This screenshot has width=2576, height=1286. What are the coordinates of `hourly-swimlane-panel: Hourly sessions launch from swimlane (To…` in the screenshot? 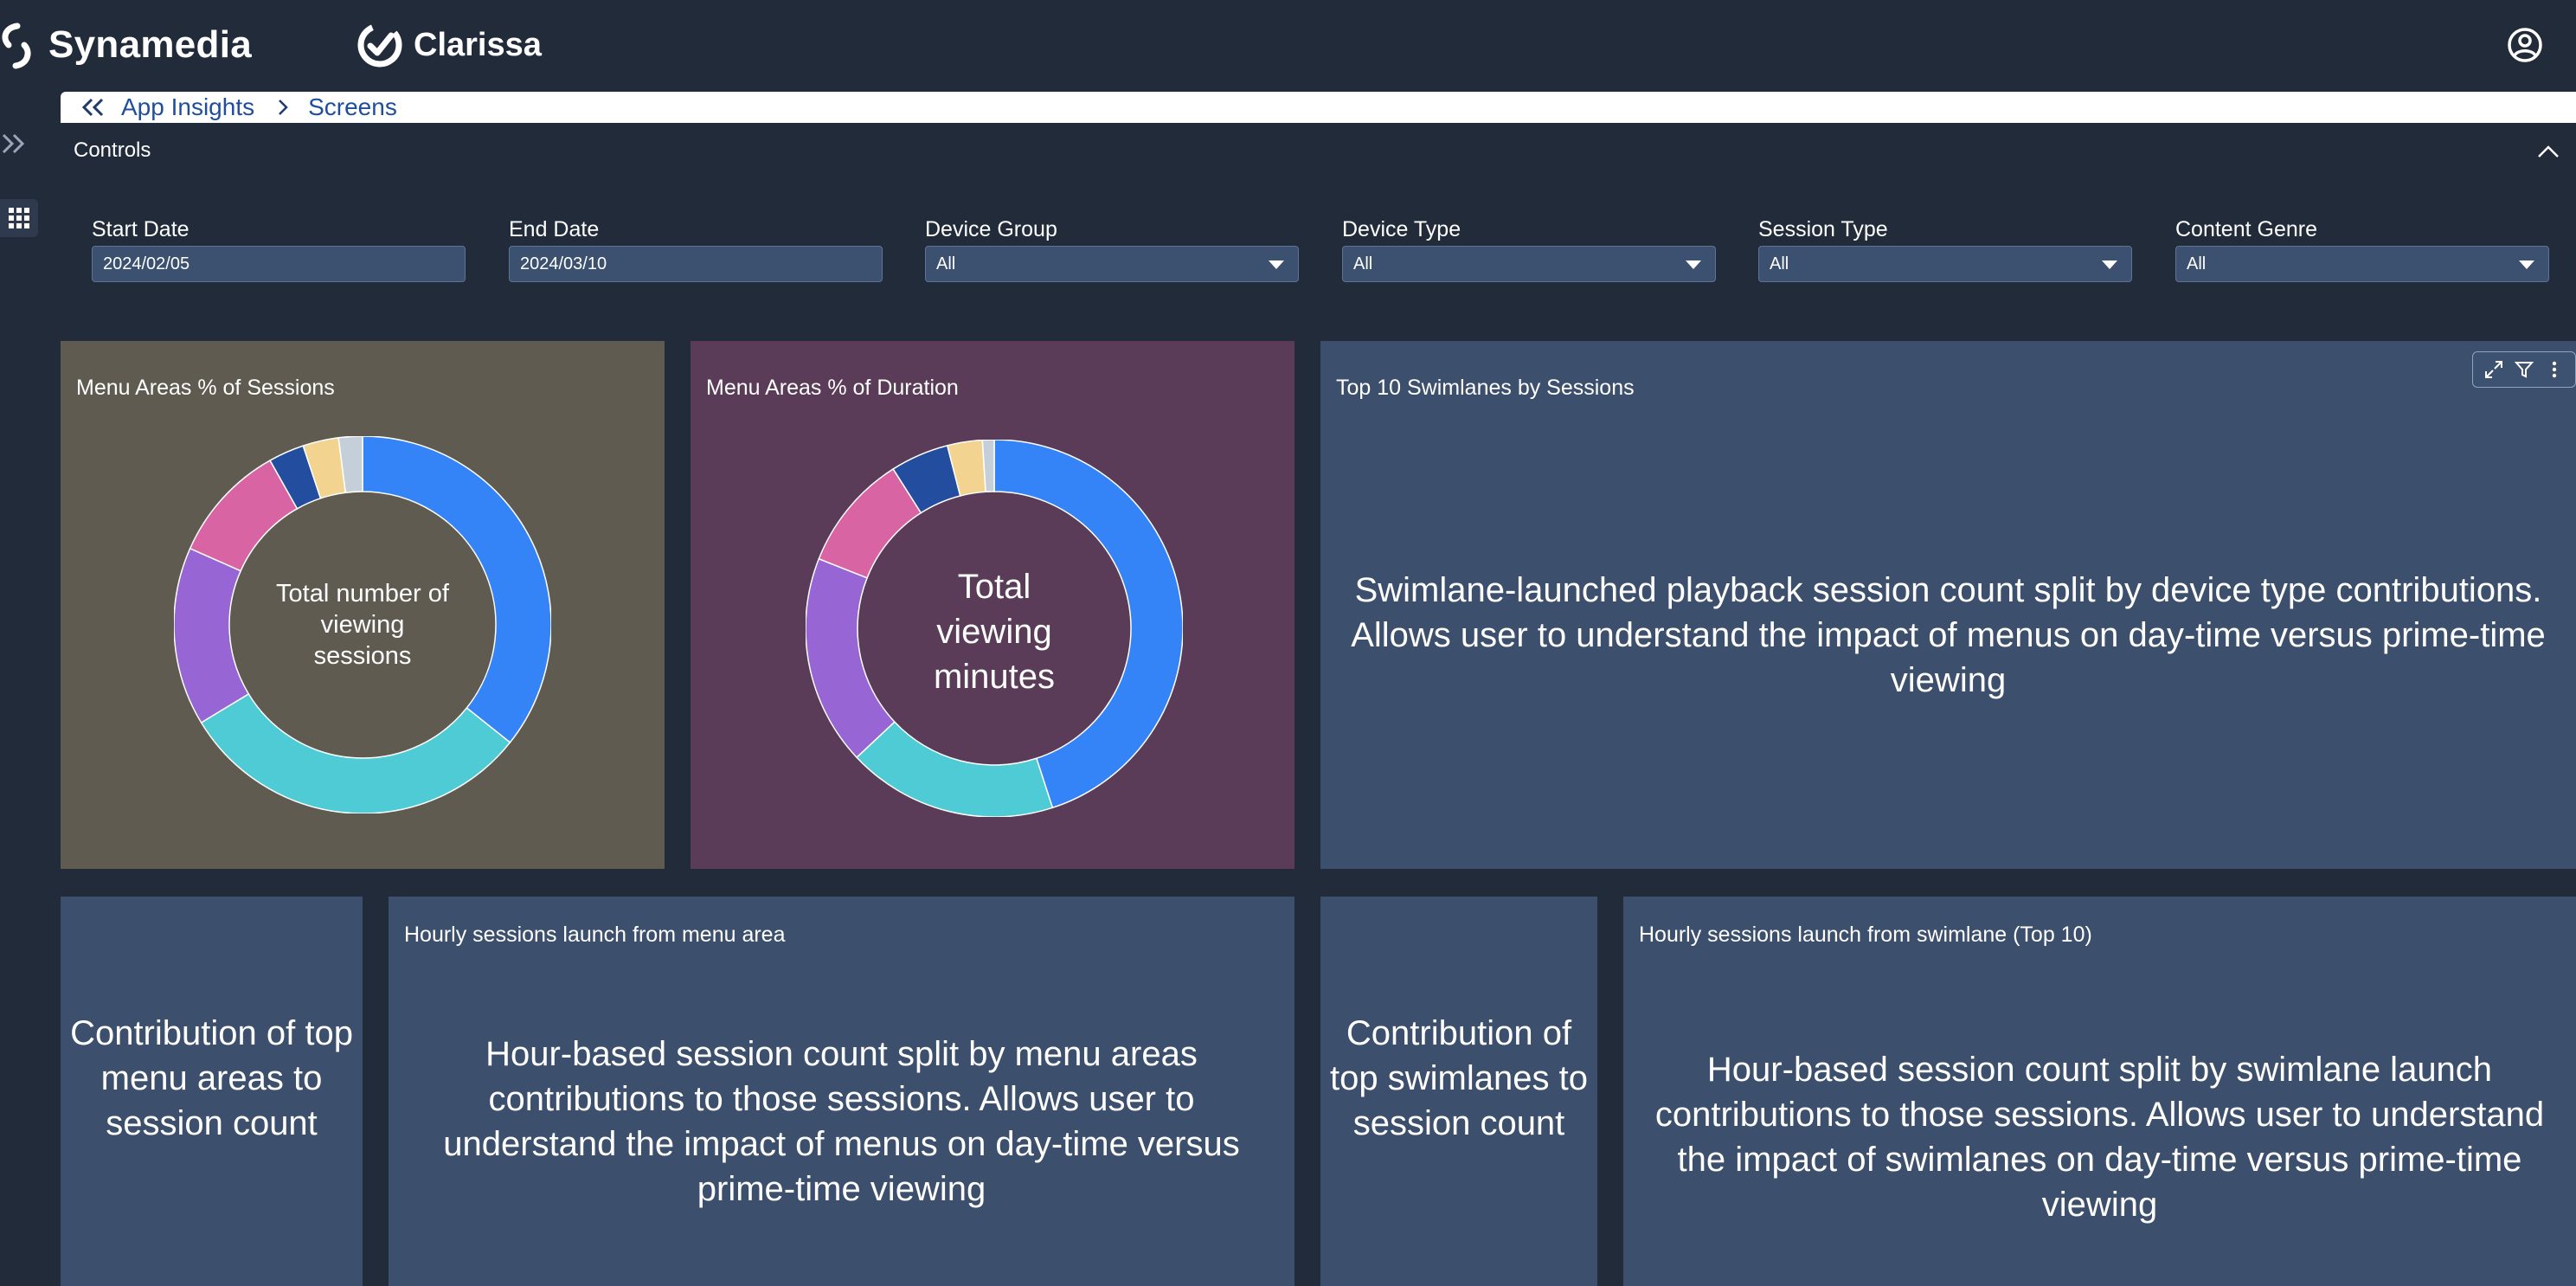 It's located at (2099, 1091).